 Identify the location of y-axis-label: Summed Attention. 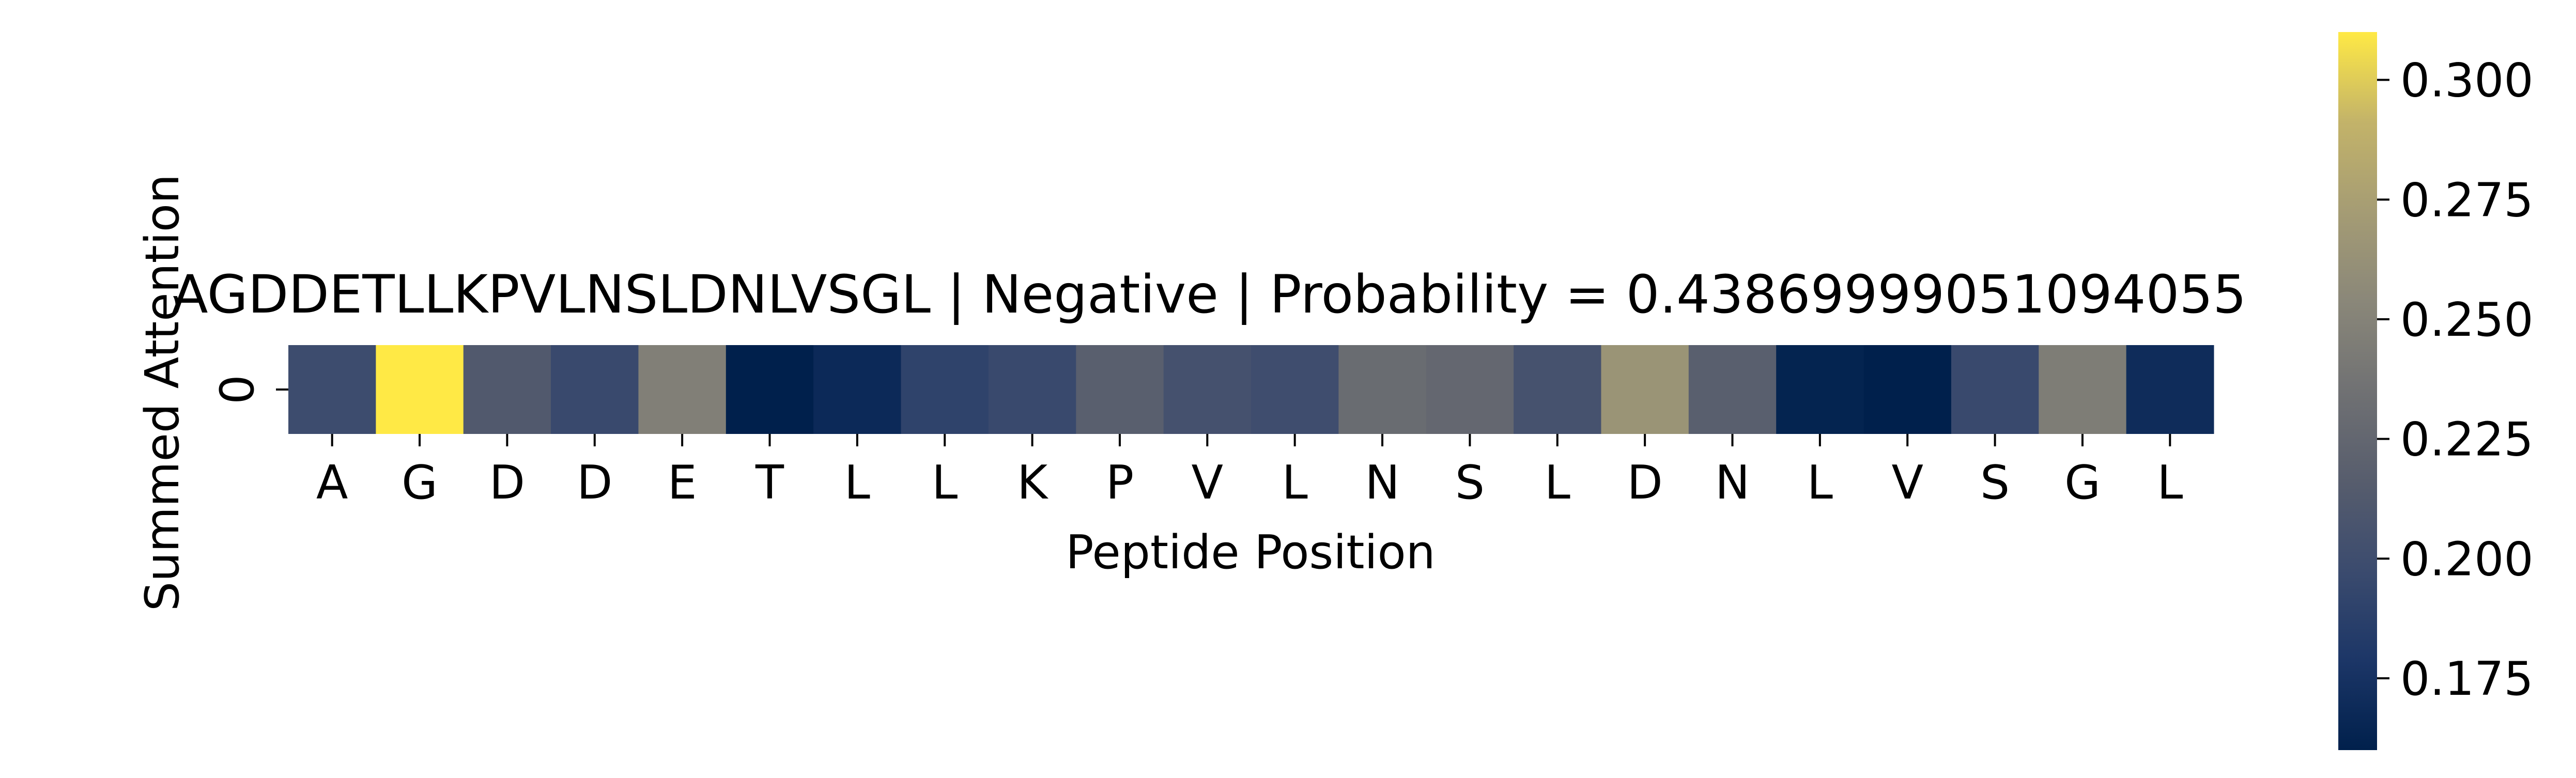
(162, 392).